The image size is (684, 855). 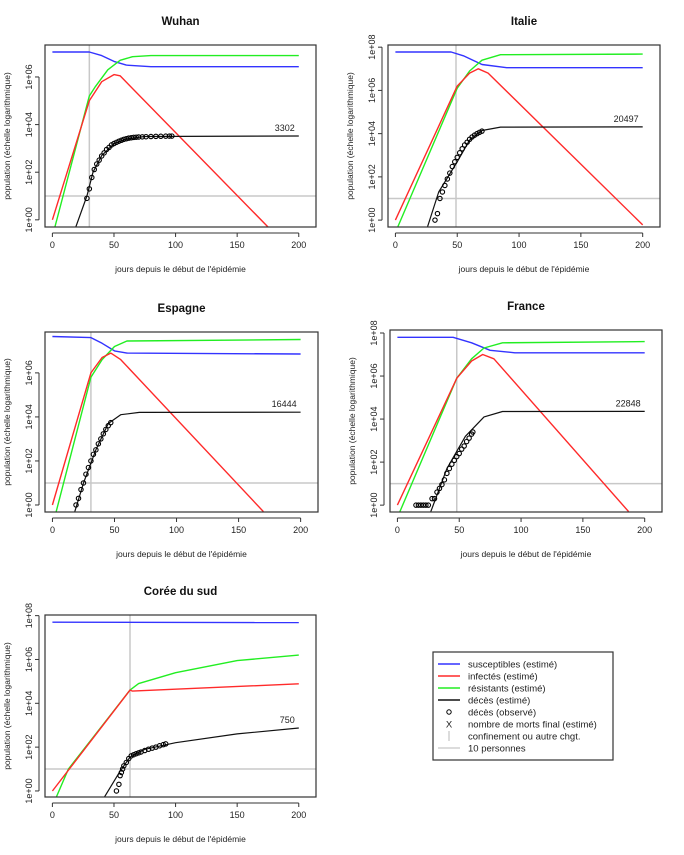 I want to click on legend-x-symbol: X, so click(x=449, y=725).